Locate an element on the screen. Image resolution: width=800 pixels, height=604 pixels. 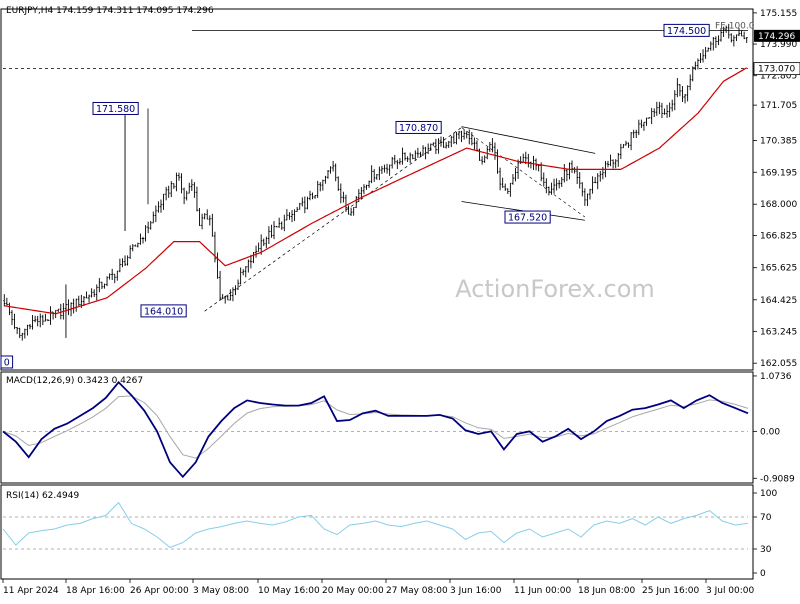
rsi-panel-frame is located at coordinates (377, 532).